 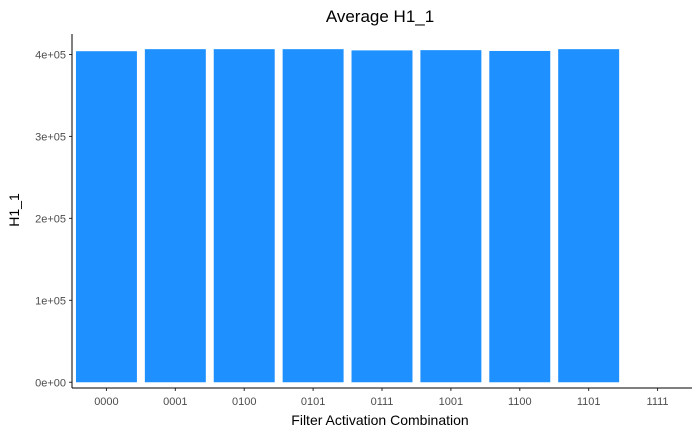 I want to click on x-tick-label: 0101, so click(x=313, y=402).